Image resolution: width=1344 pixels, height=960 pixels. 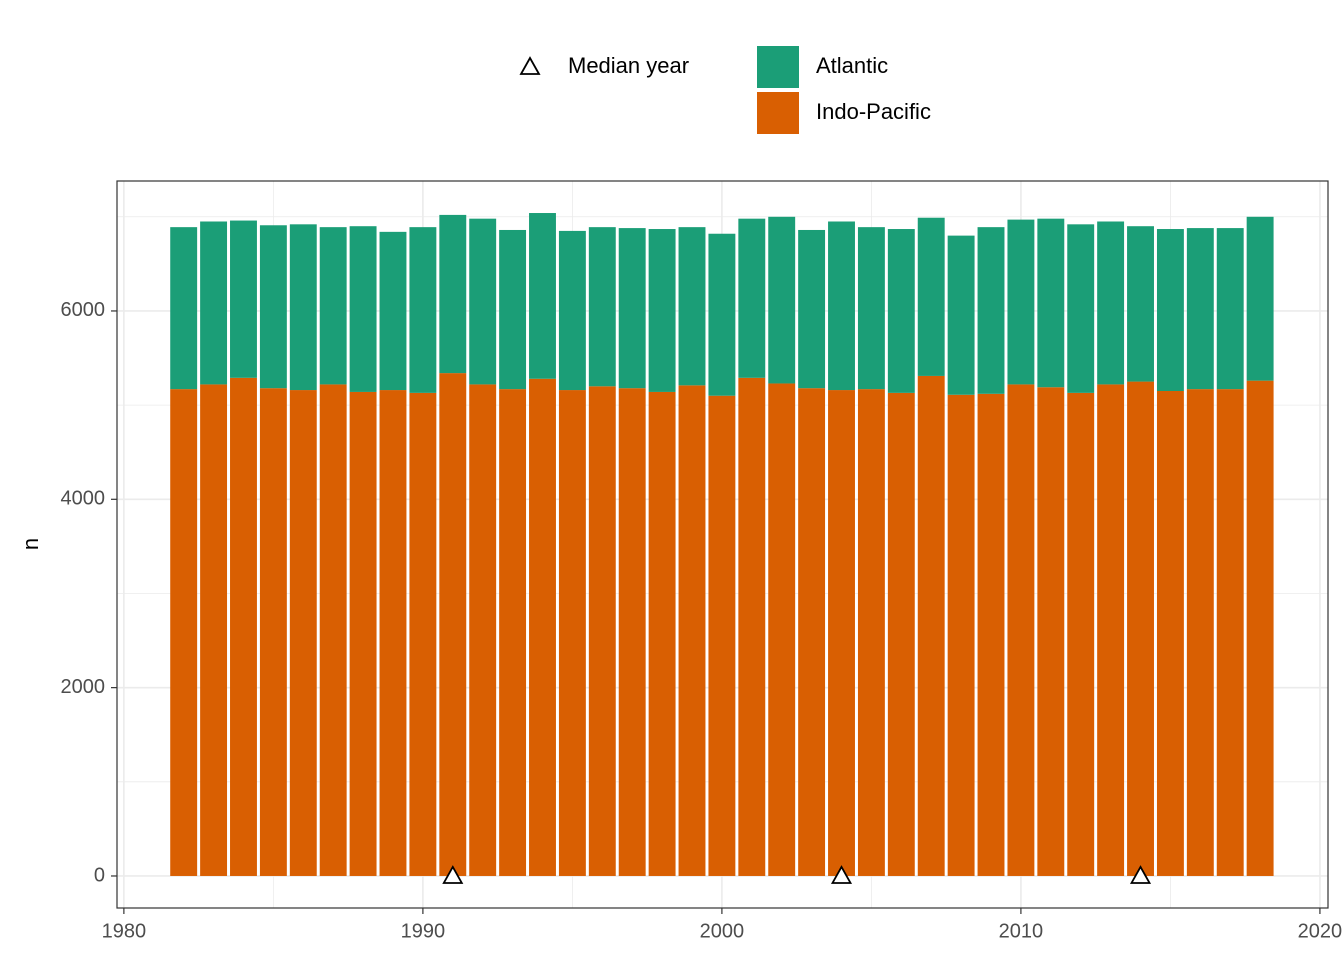 I want to click on y-tick-label: 4000, so click(x=83, y=499).